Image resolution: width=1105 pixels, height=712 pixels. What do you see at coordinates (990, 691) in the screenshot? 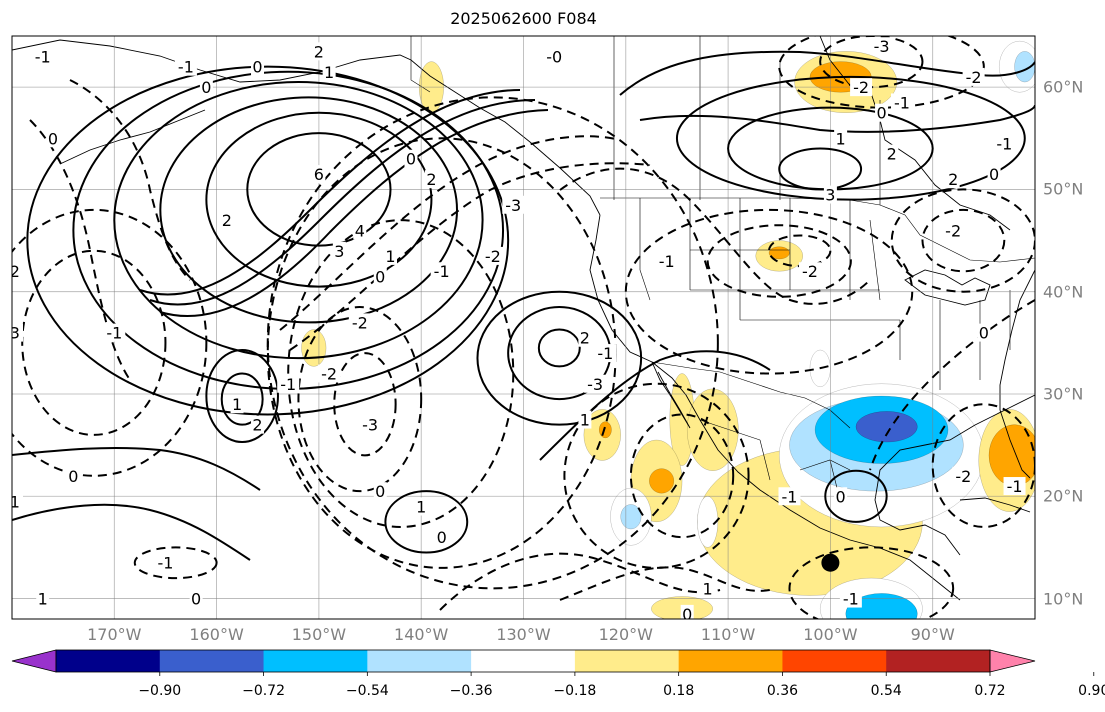
I see `colorbar-tick-label: 0.72` at bounding box center [990, 691].